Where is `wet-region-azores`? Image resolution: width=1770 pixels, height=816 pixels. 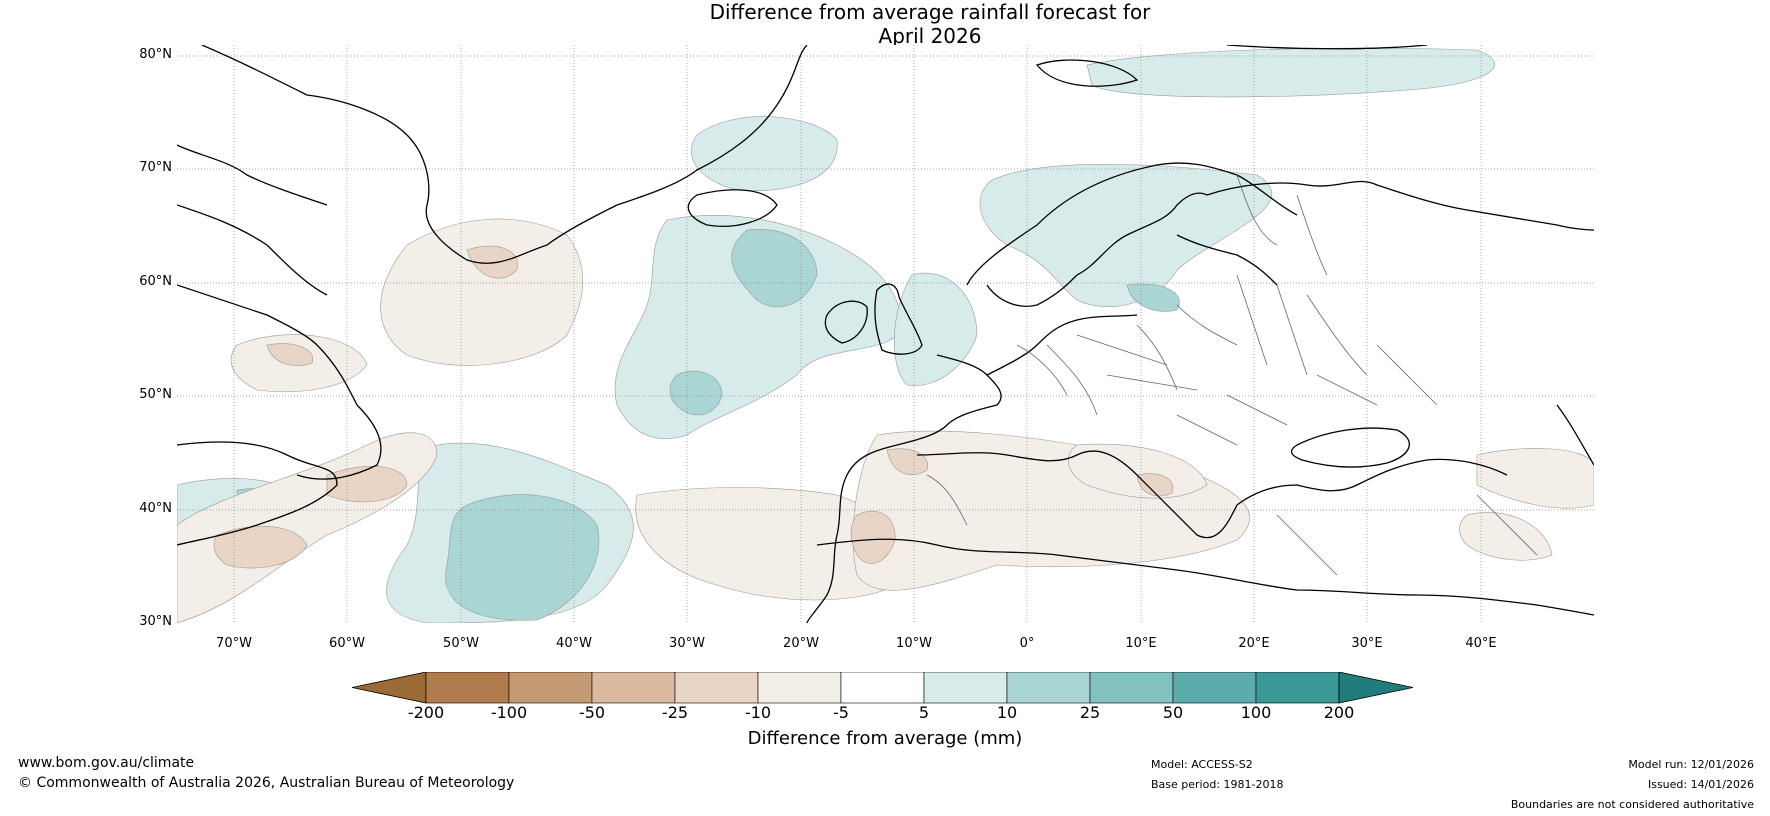 wet-region-azores is located at coordinates (696, 393).